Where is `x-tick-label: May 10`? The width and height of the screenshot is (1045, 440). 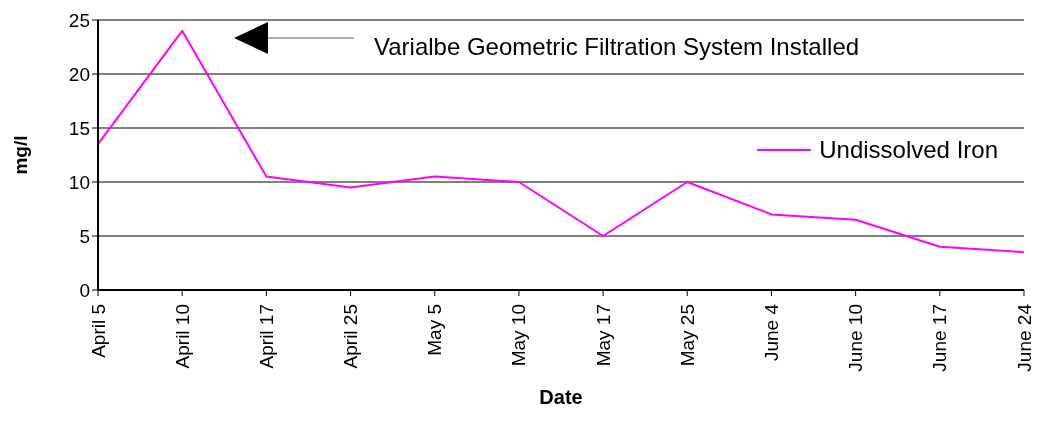 x-tick-label: May 10 is located at coordinates (519, 335).